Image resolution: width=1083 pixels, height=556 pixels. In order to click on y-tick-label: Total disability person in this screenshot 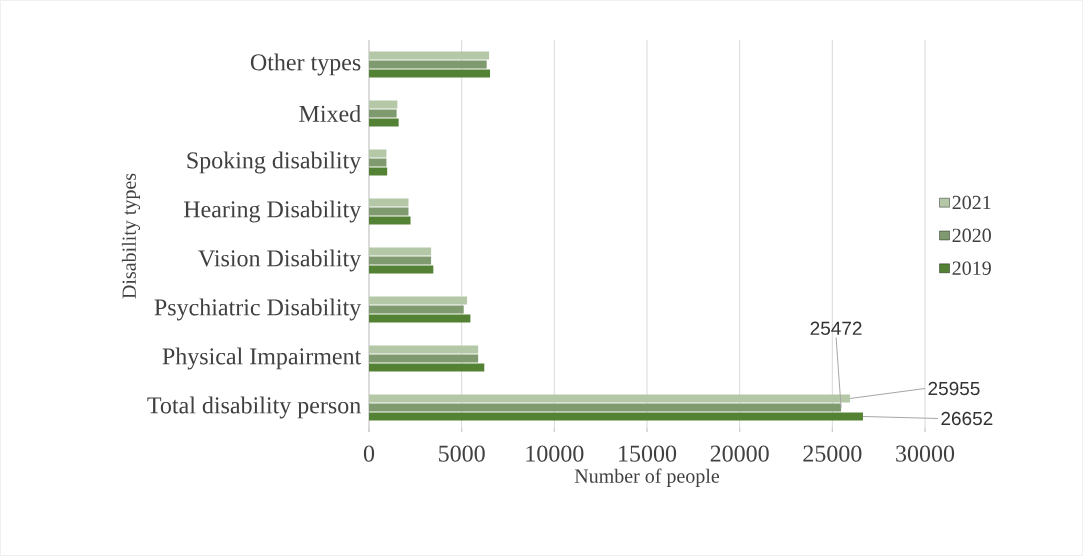, I will do `click(254, 407)`.